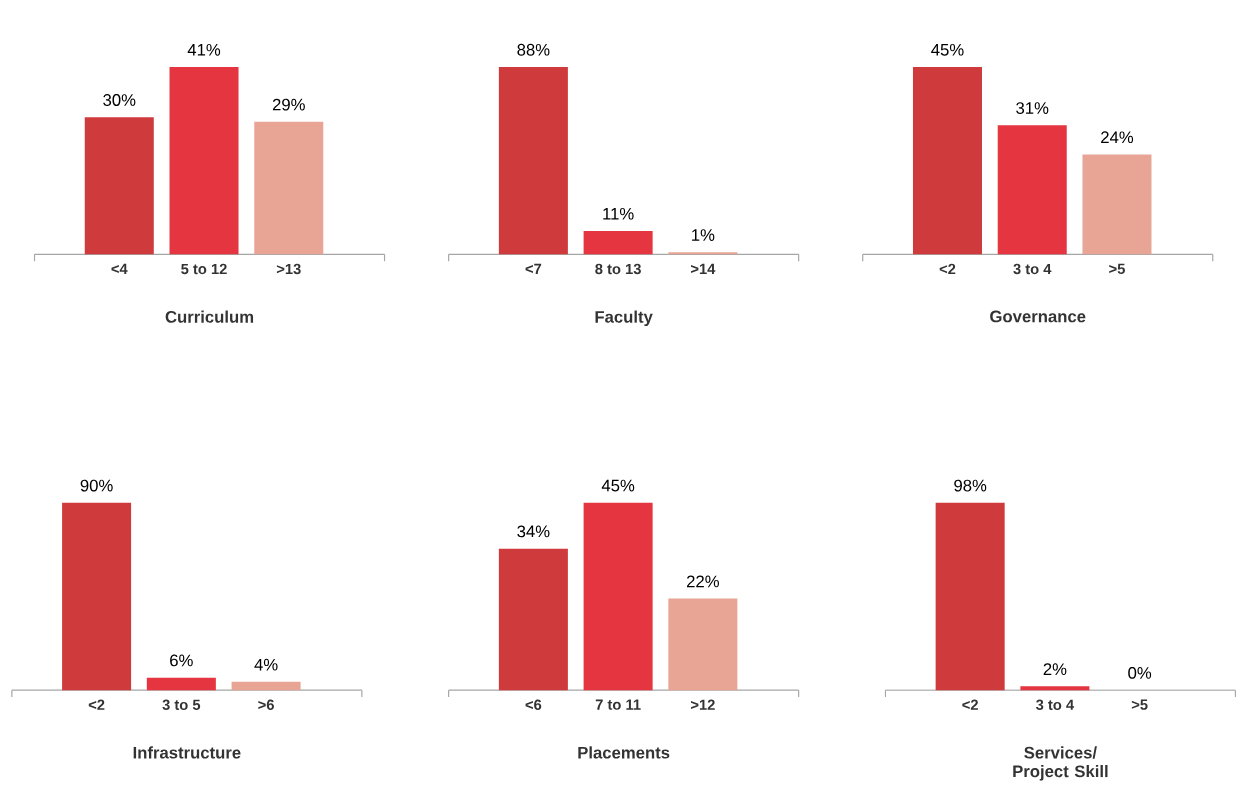 The height and width of the screenshot is (811, 1236). What do you see at coordinates (702, 704) in the screenshot?
I see `x-tick-label: >12` at bounding box center [702, 704].